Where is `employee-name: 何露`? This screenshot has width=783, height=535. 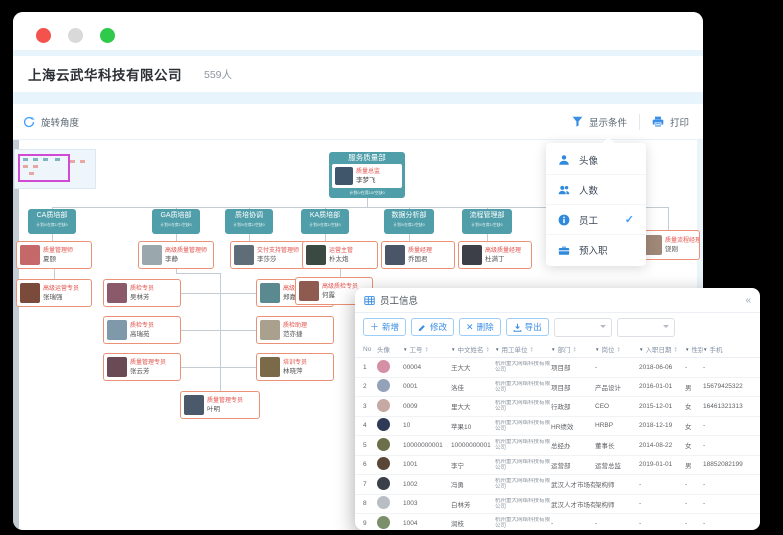 employee-name: 何露 is located at coordinates (328, 295).